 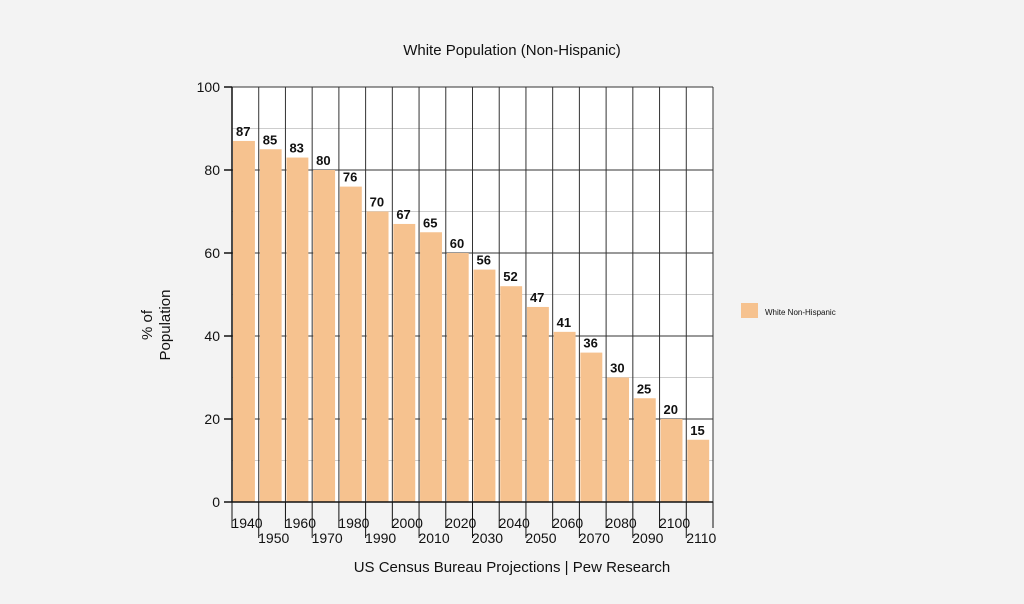 What do you see at coordinates (487, 538) in the screenshot?
I see `x-tick-label: 2030` at bounding box center [487, 538].